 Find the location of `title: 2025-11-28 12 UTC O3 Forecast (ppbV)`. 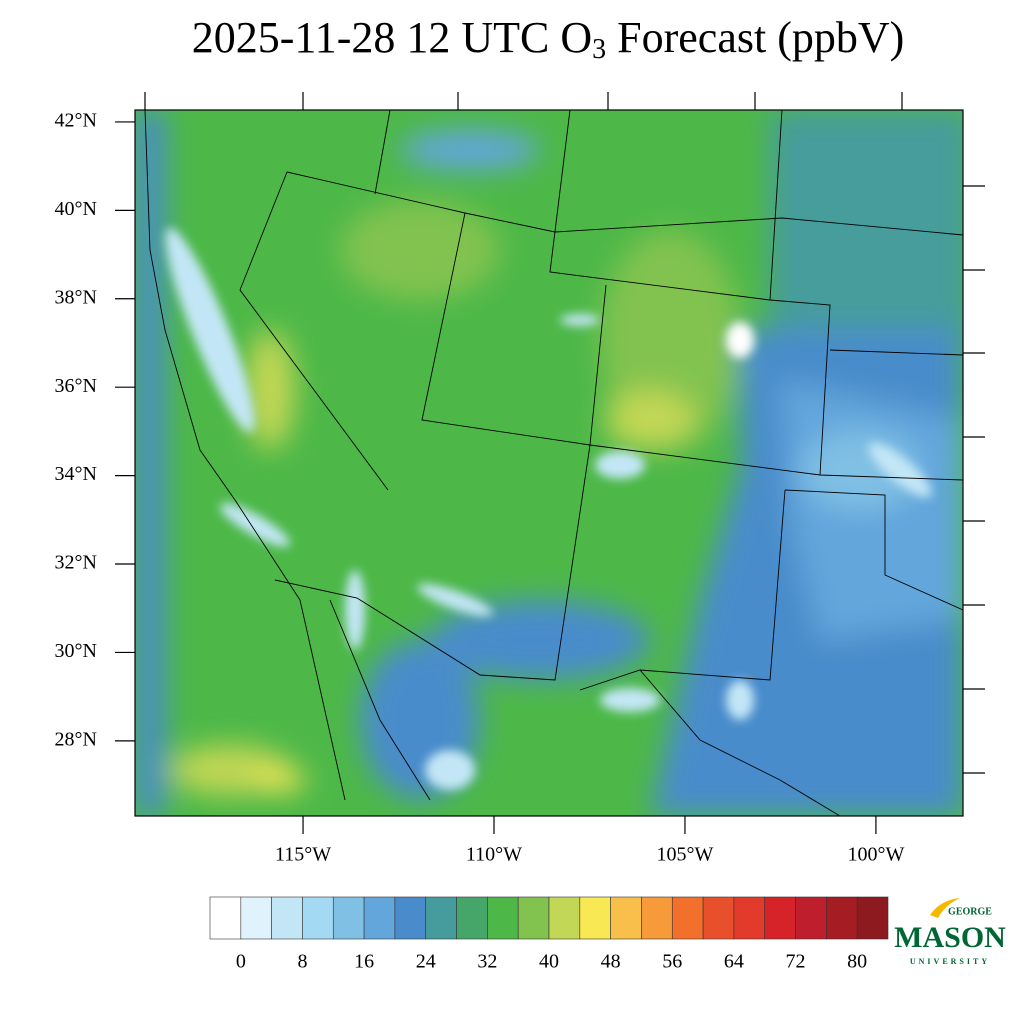

title: 2025-11-28 12 UTC O3 Forecast (ppbV) is located at coordinates (548, 39).